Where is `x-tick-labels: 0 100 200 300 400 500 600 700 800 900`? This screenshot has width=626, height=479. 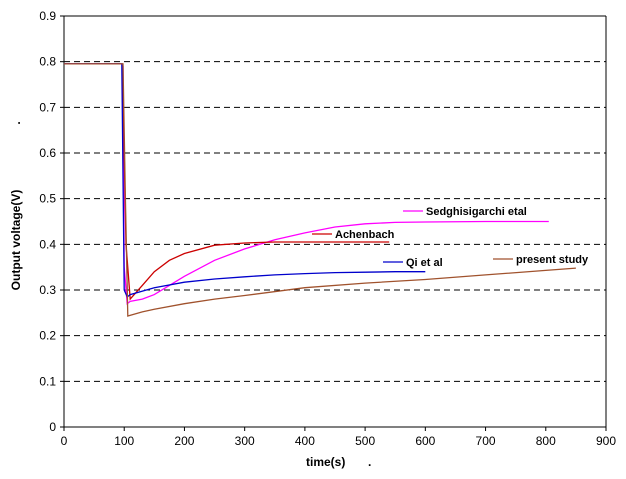 x-tick-labels: 0 100 200 300 400 500 600 700 800 900 is located at coordinates (338, 437).